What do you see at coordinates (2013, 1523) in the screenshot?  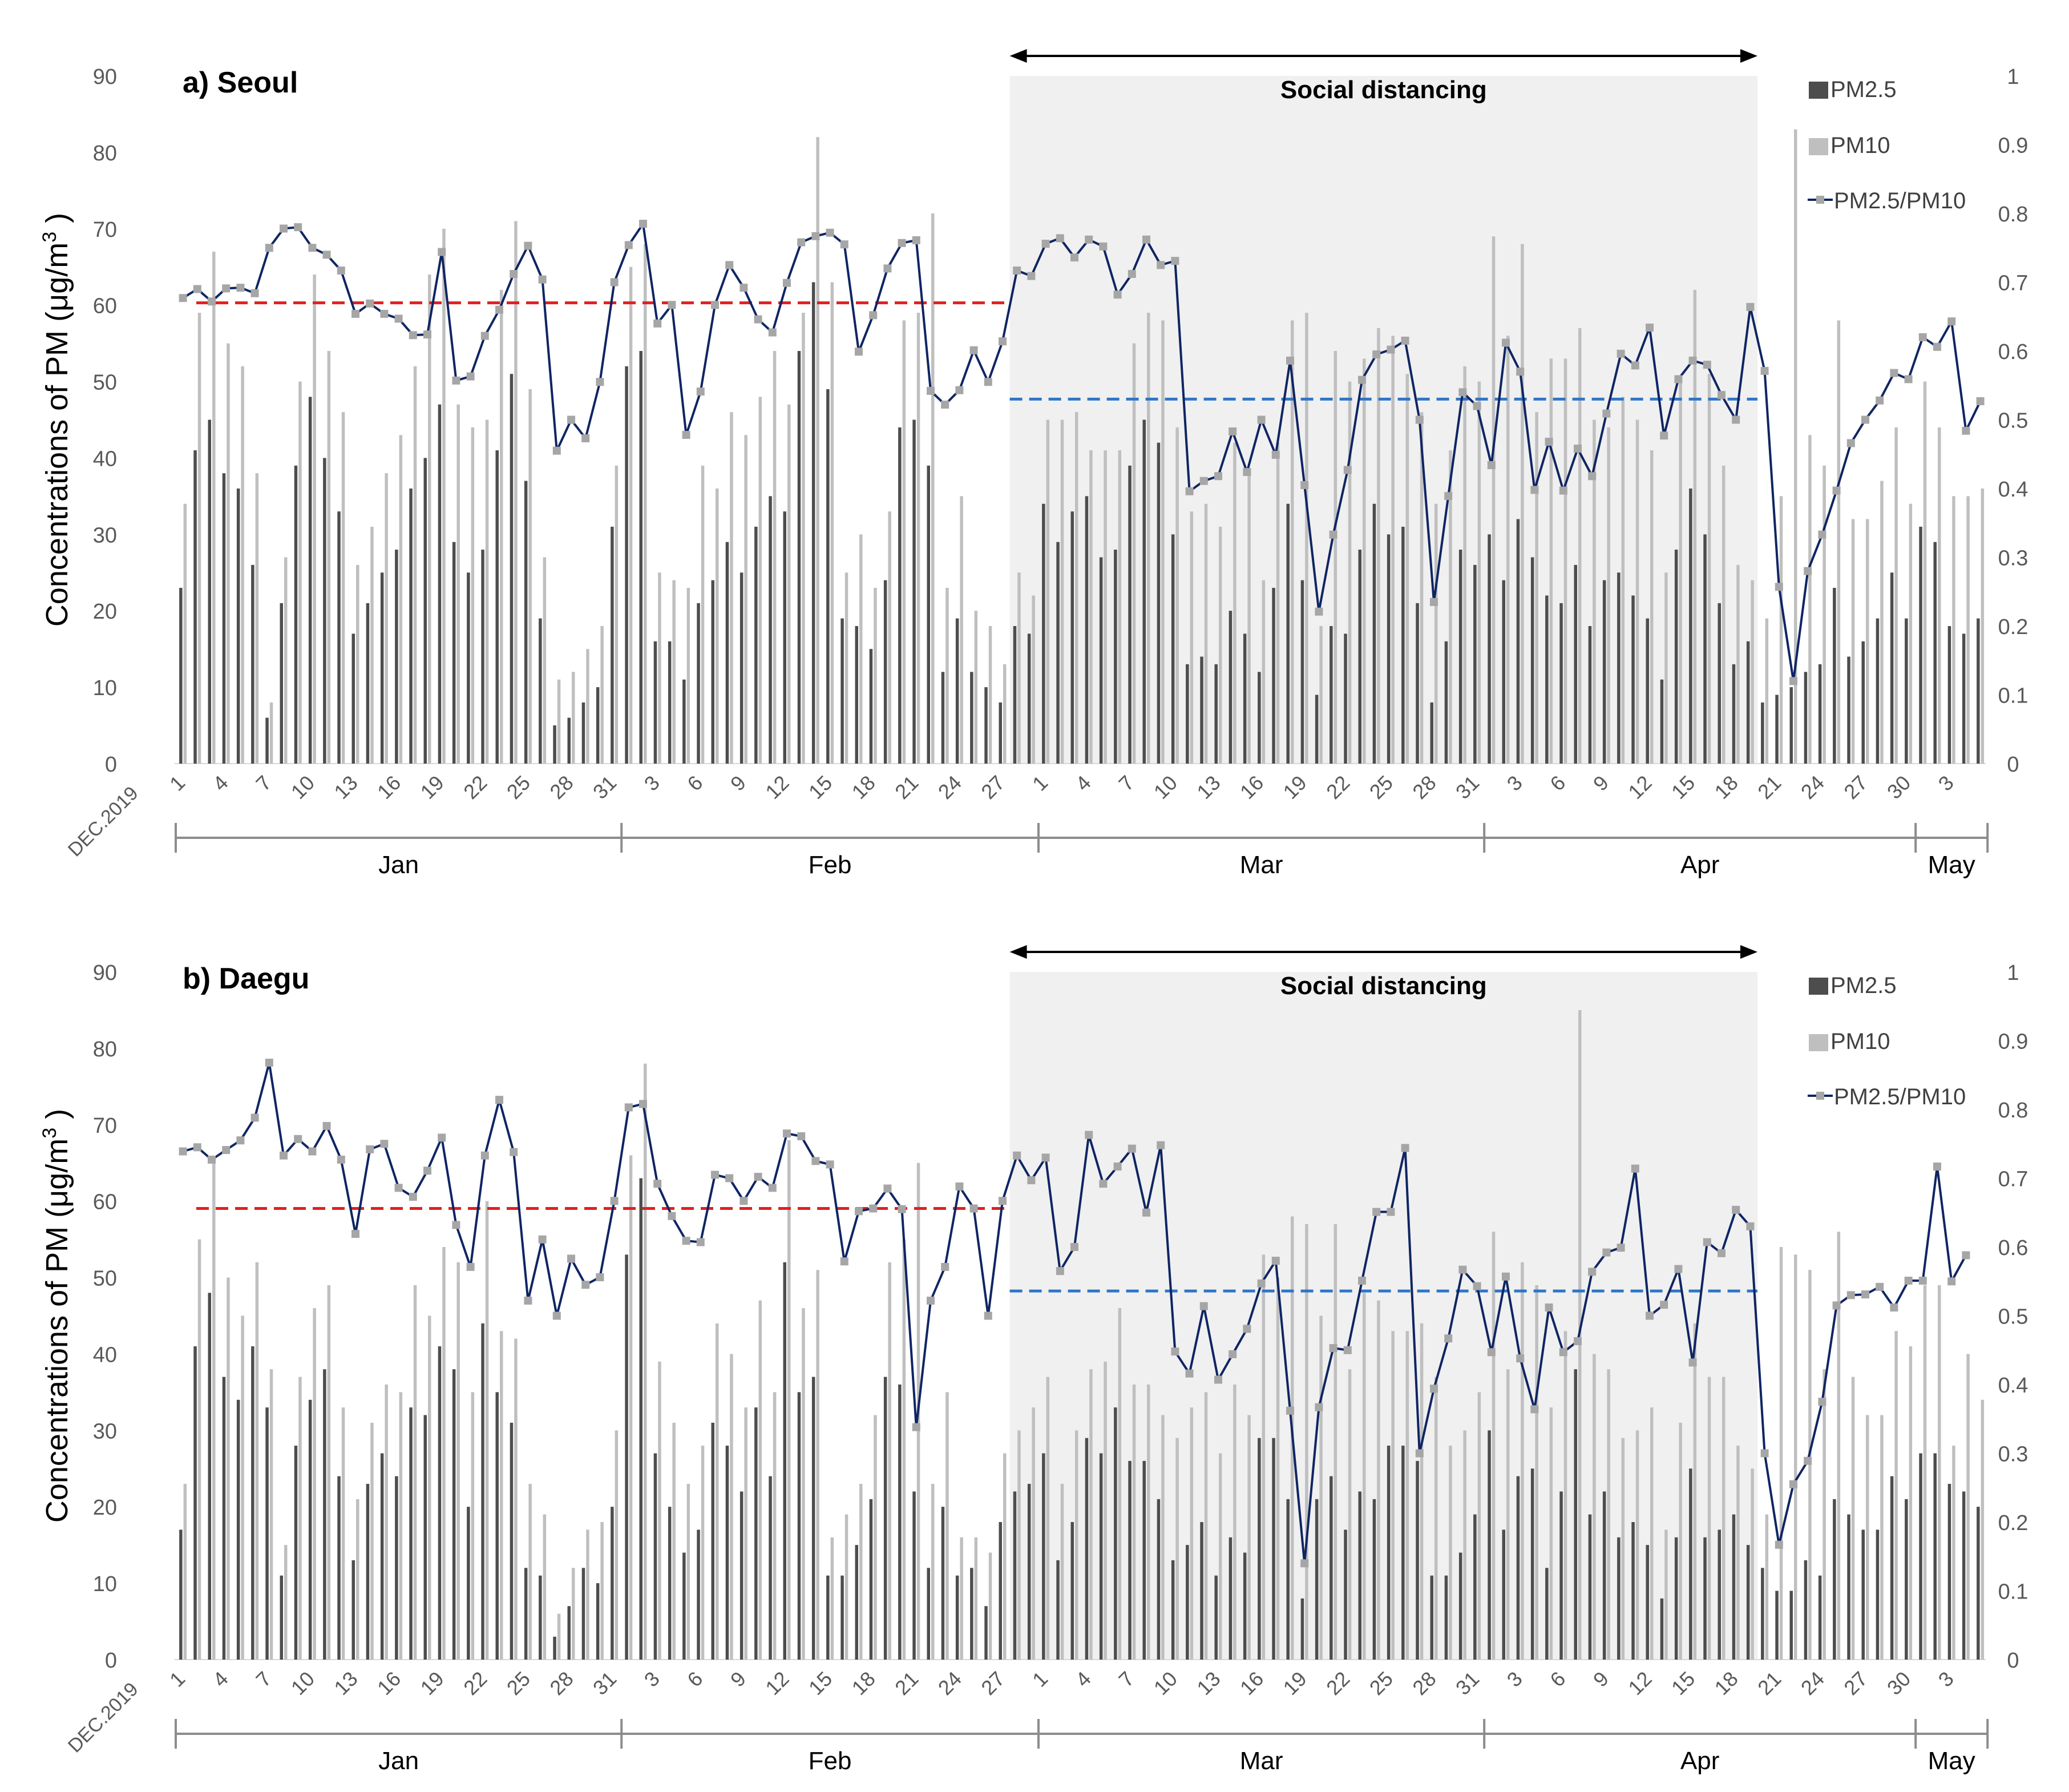 I see `right-axis-tick-label: 0.2` at bounding box center [2013, 1523].